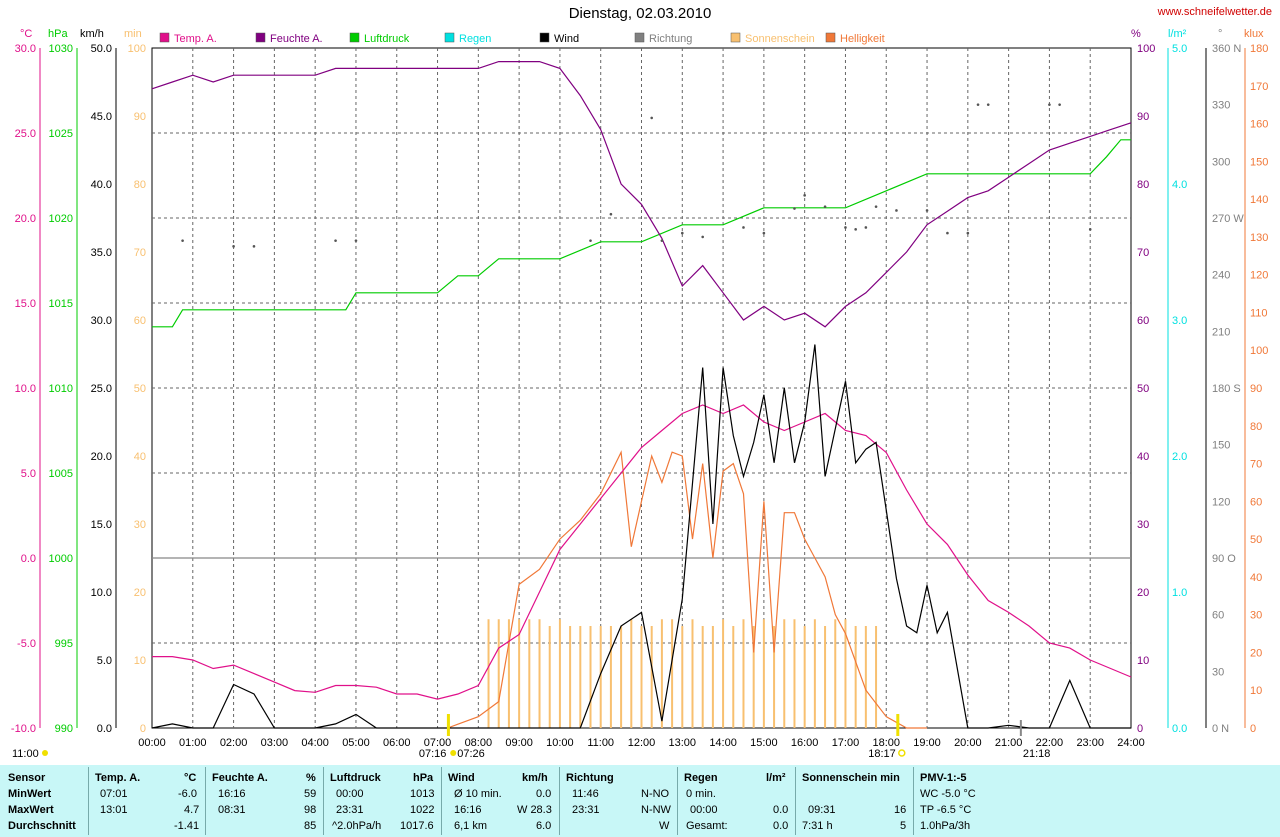 The image size is (1280, 837). What do you see at coordinates (846, 743) in the screenshot?
I see `x-tick-label: 17:00` at bounding box center [846, 743].